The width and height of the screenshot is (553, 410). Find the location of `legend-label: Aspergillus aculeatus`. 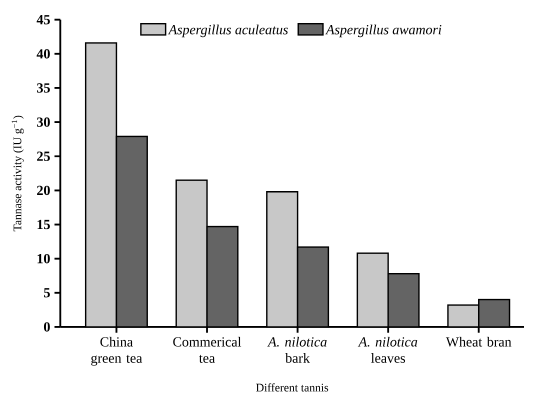

legend-label: Aspergillus aculeatus is located at coordinates (228, 31).